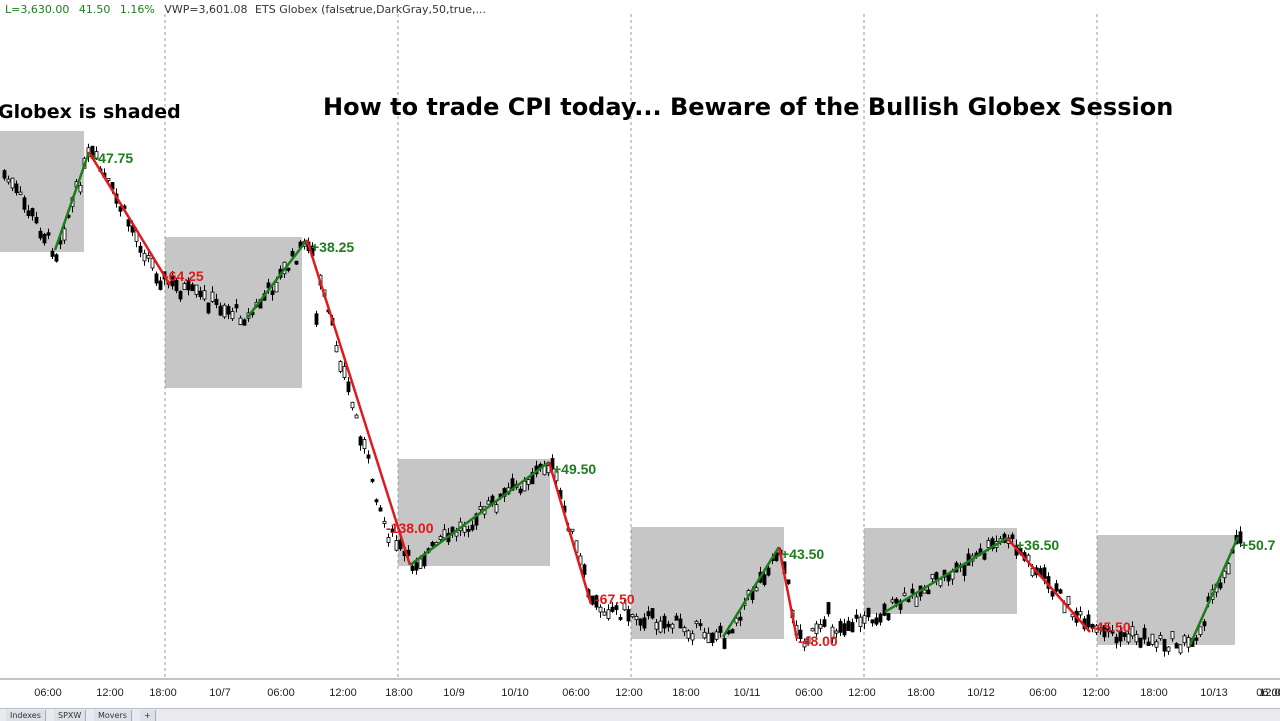 This screenshot has width=1280, height=721. Describe the element at coordinates (747, 693) in the screenshot. I see `x-tick-label: 10/11` at that location.